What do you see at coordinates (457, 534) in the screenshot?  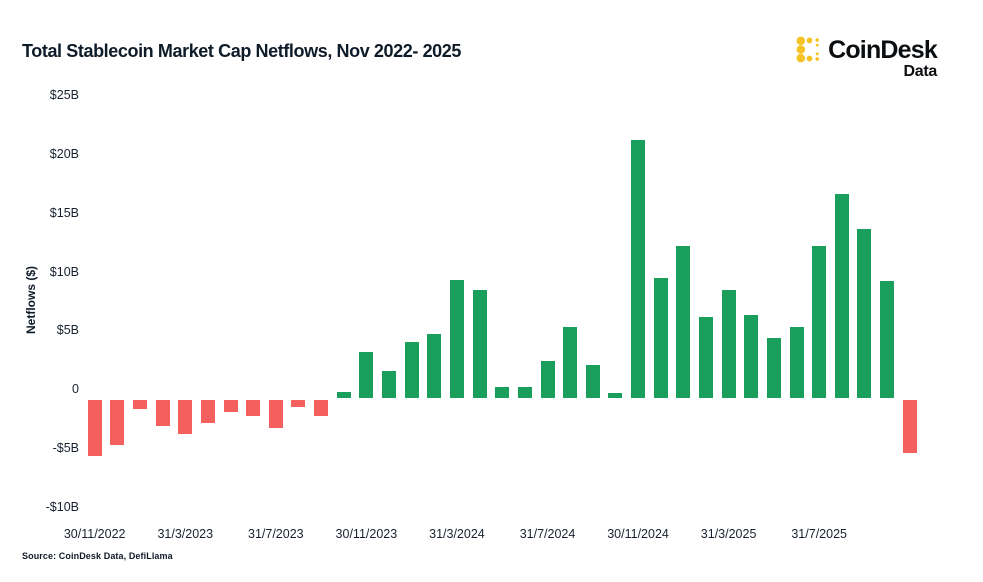 I see `x-tick-label: 31/3/2024` at bounding box center [457, 534].